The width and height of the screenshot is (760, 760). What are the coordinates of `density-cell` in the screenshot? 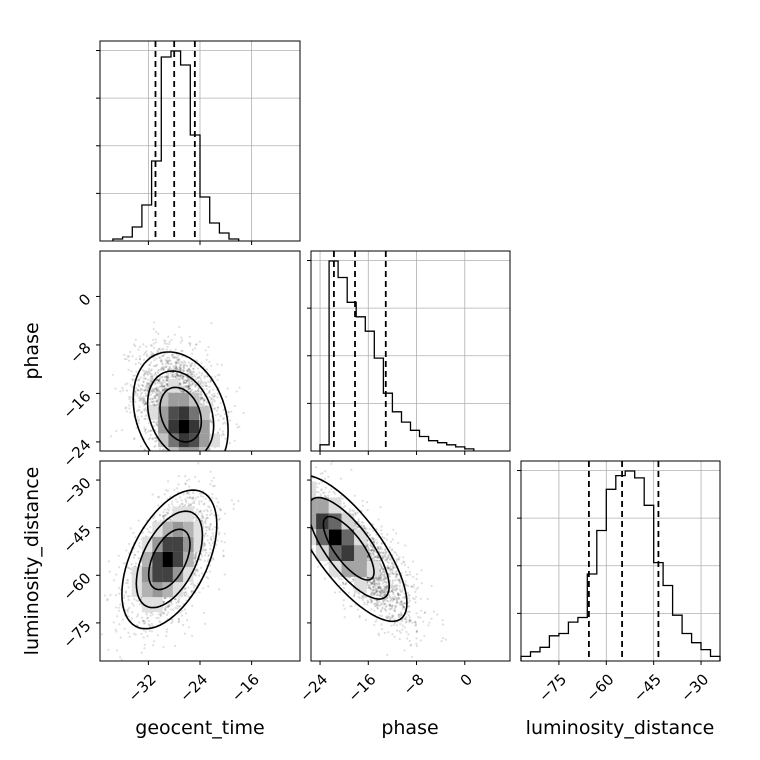 It's located at (178, 590).